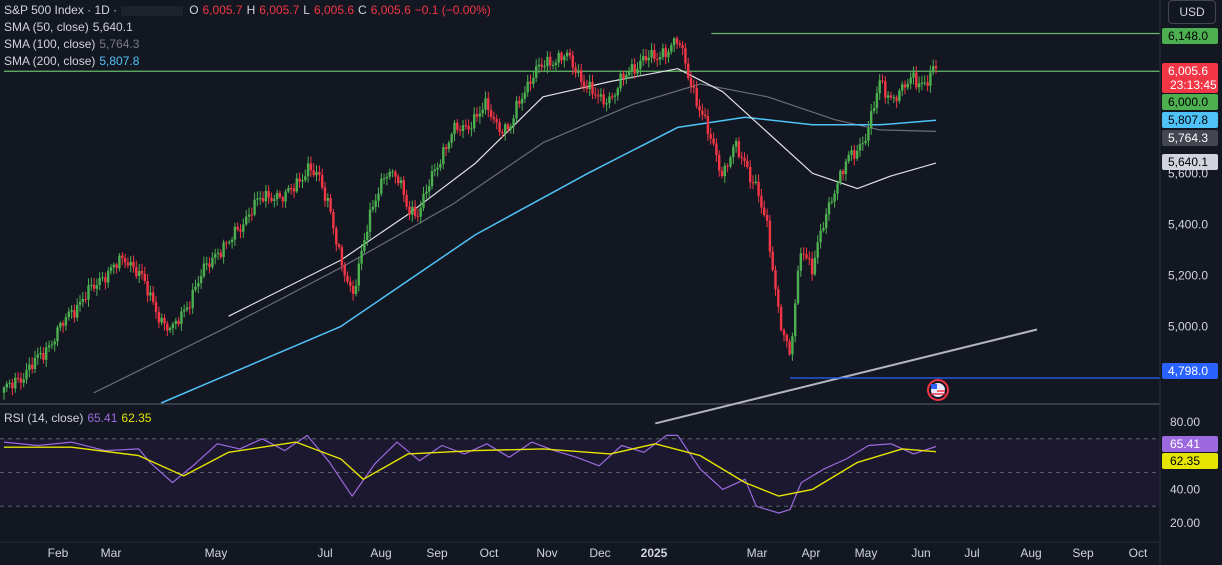  Describe the element at coordinates (249, 44) in the screenshot. I see `sma100-row: SMA (100, close) 5,764.3` at that location.